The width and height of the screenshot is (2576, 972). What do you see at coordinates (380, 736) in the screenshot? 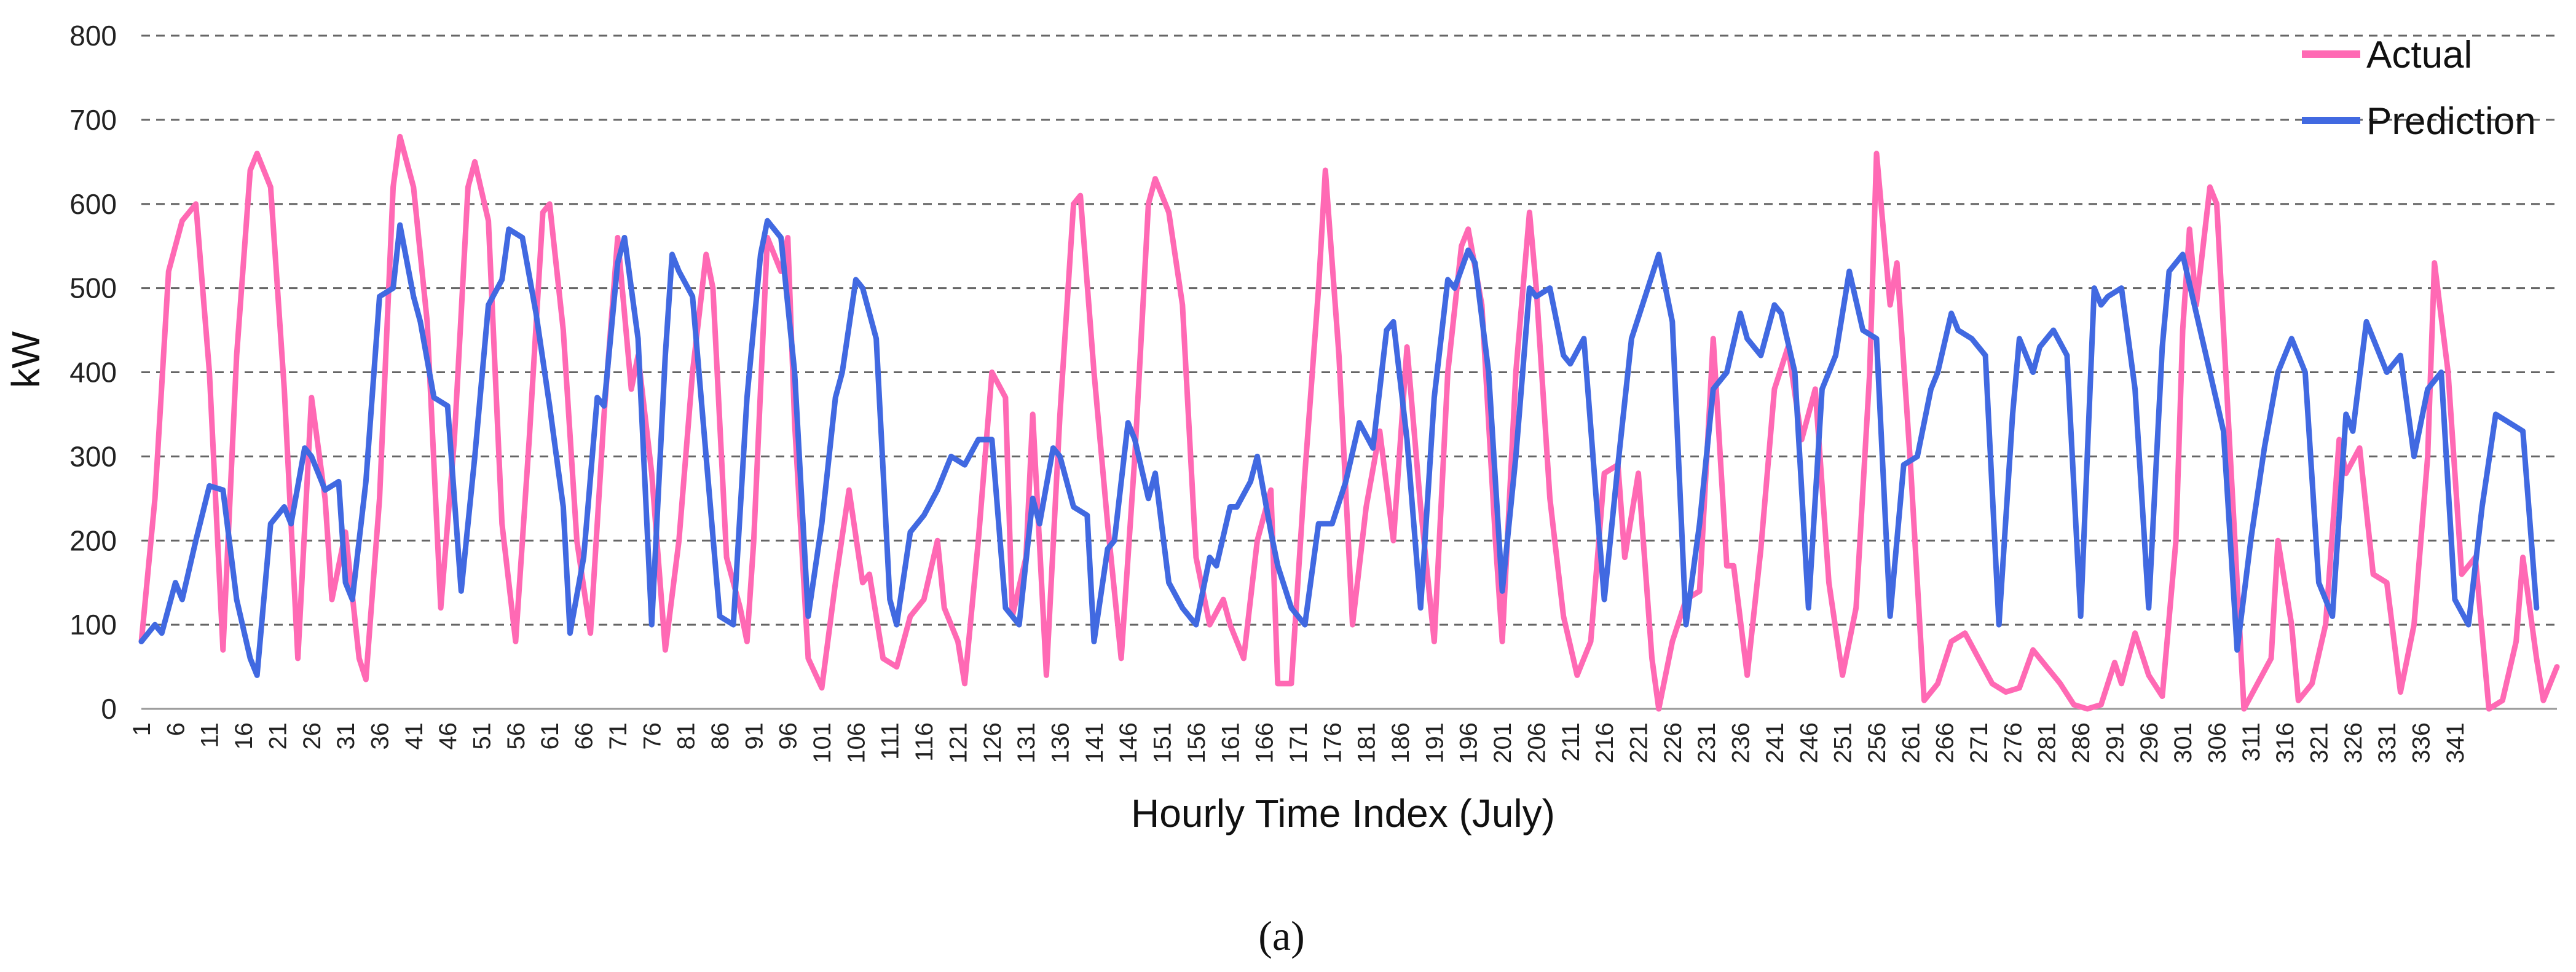
I see `x-tick-label: 36` at bounding box center [380, 736].